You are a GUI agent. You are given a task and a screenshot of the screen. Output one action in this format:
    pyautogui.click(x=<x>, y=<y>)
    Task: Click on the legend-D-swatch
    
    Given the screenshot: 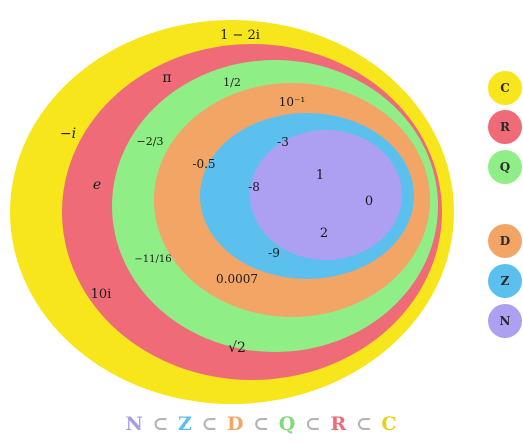 What is the action you would take?
    pyautogui.click(x=505, y=241)
    